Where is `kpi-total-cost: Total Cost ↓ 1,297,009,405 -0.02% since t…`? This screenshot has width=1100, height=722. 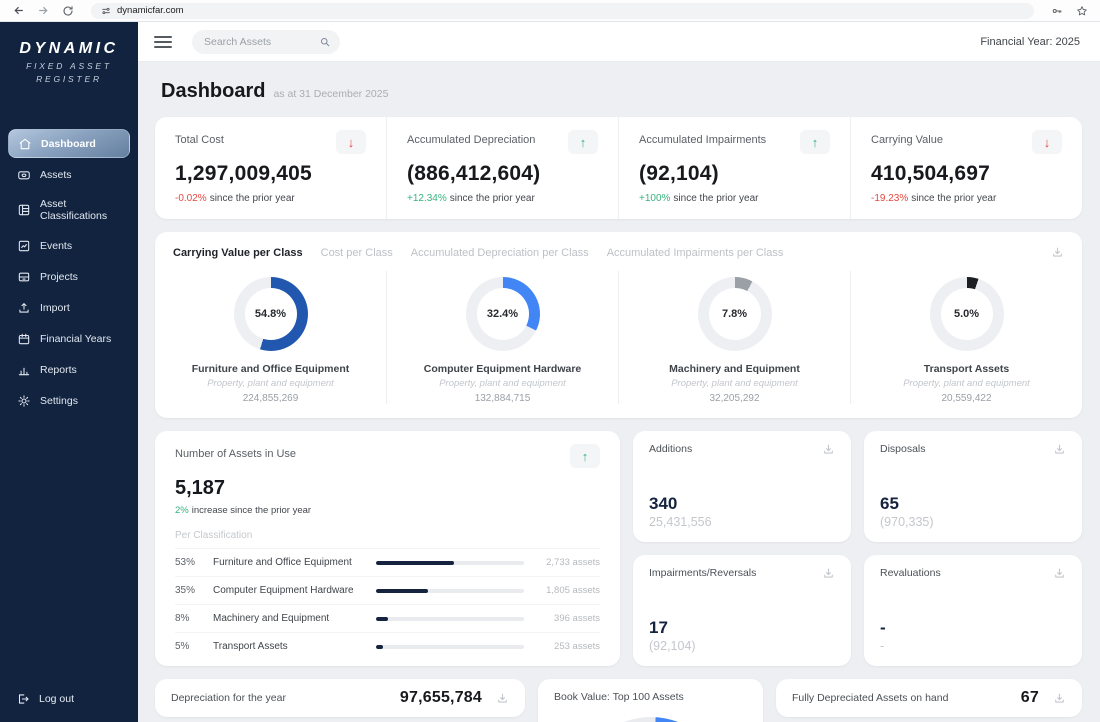
kpi-total-cost: Total Cost ↓ 1,297,009,405 -0.02% since t… is located at coordinates (270, 168).